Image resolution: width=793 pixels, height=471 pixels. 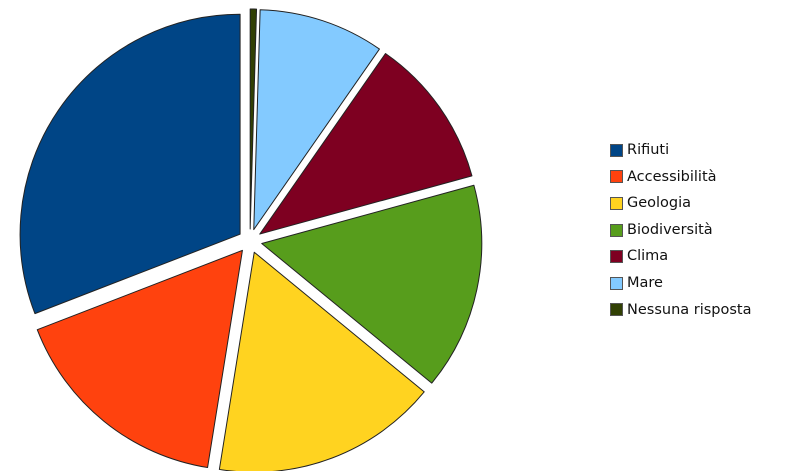 What do you see at coordinates (316, 120) in the screenshot?
I see `pie-slice-mare` at bounding box center [316, 120].